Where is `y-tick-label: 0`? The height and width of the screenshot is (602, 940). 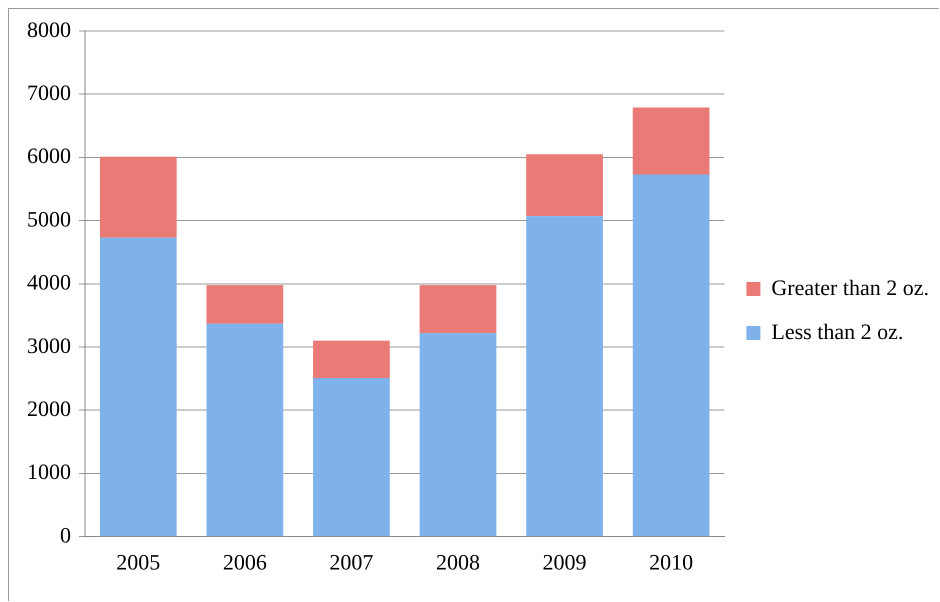 y-tick-label: 0 is located at coordinates (65, 535).